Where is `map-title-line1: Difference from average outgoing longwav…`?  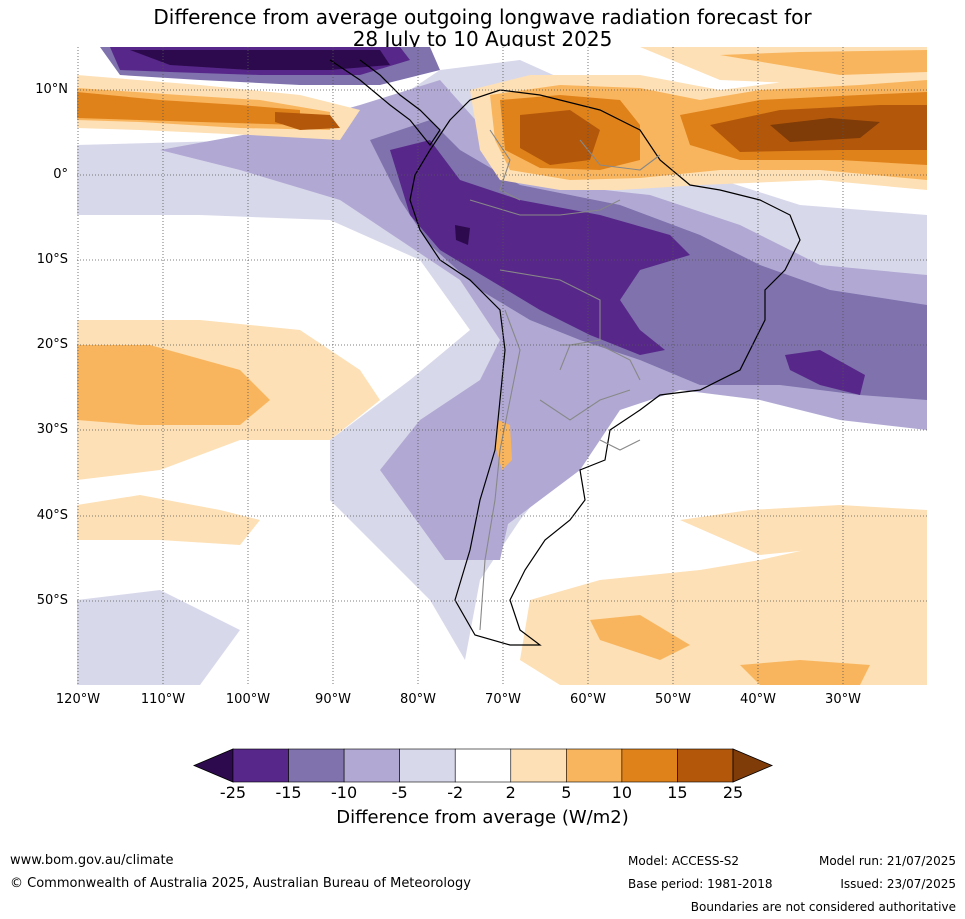
map-title-line1: Difference from average outgoing longwav… is located at coordinates (482, 17).